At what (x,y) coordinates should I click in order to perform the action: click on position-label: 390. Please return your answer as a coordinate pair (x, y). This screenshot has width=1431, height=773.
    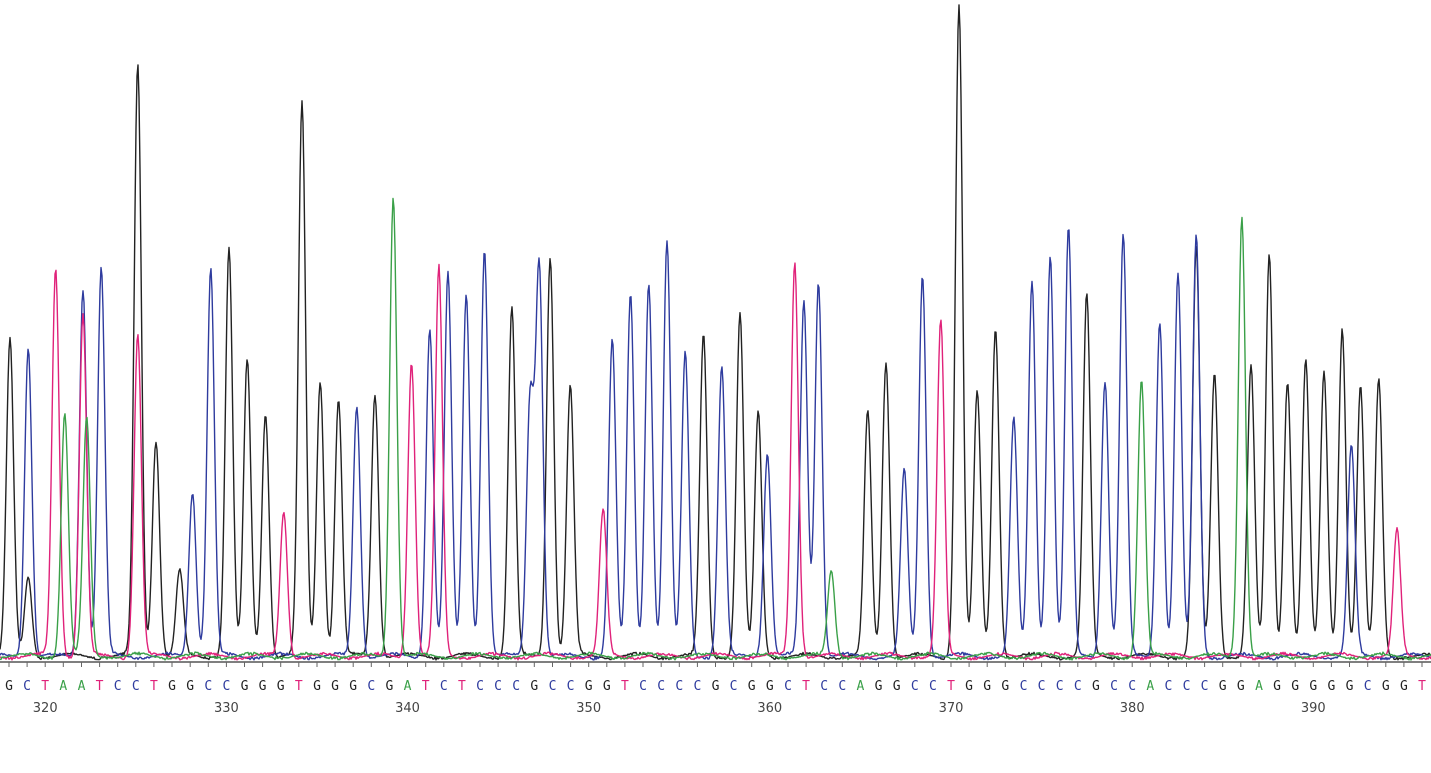
    Looking at the image, I should click on (1313, 708).